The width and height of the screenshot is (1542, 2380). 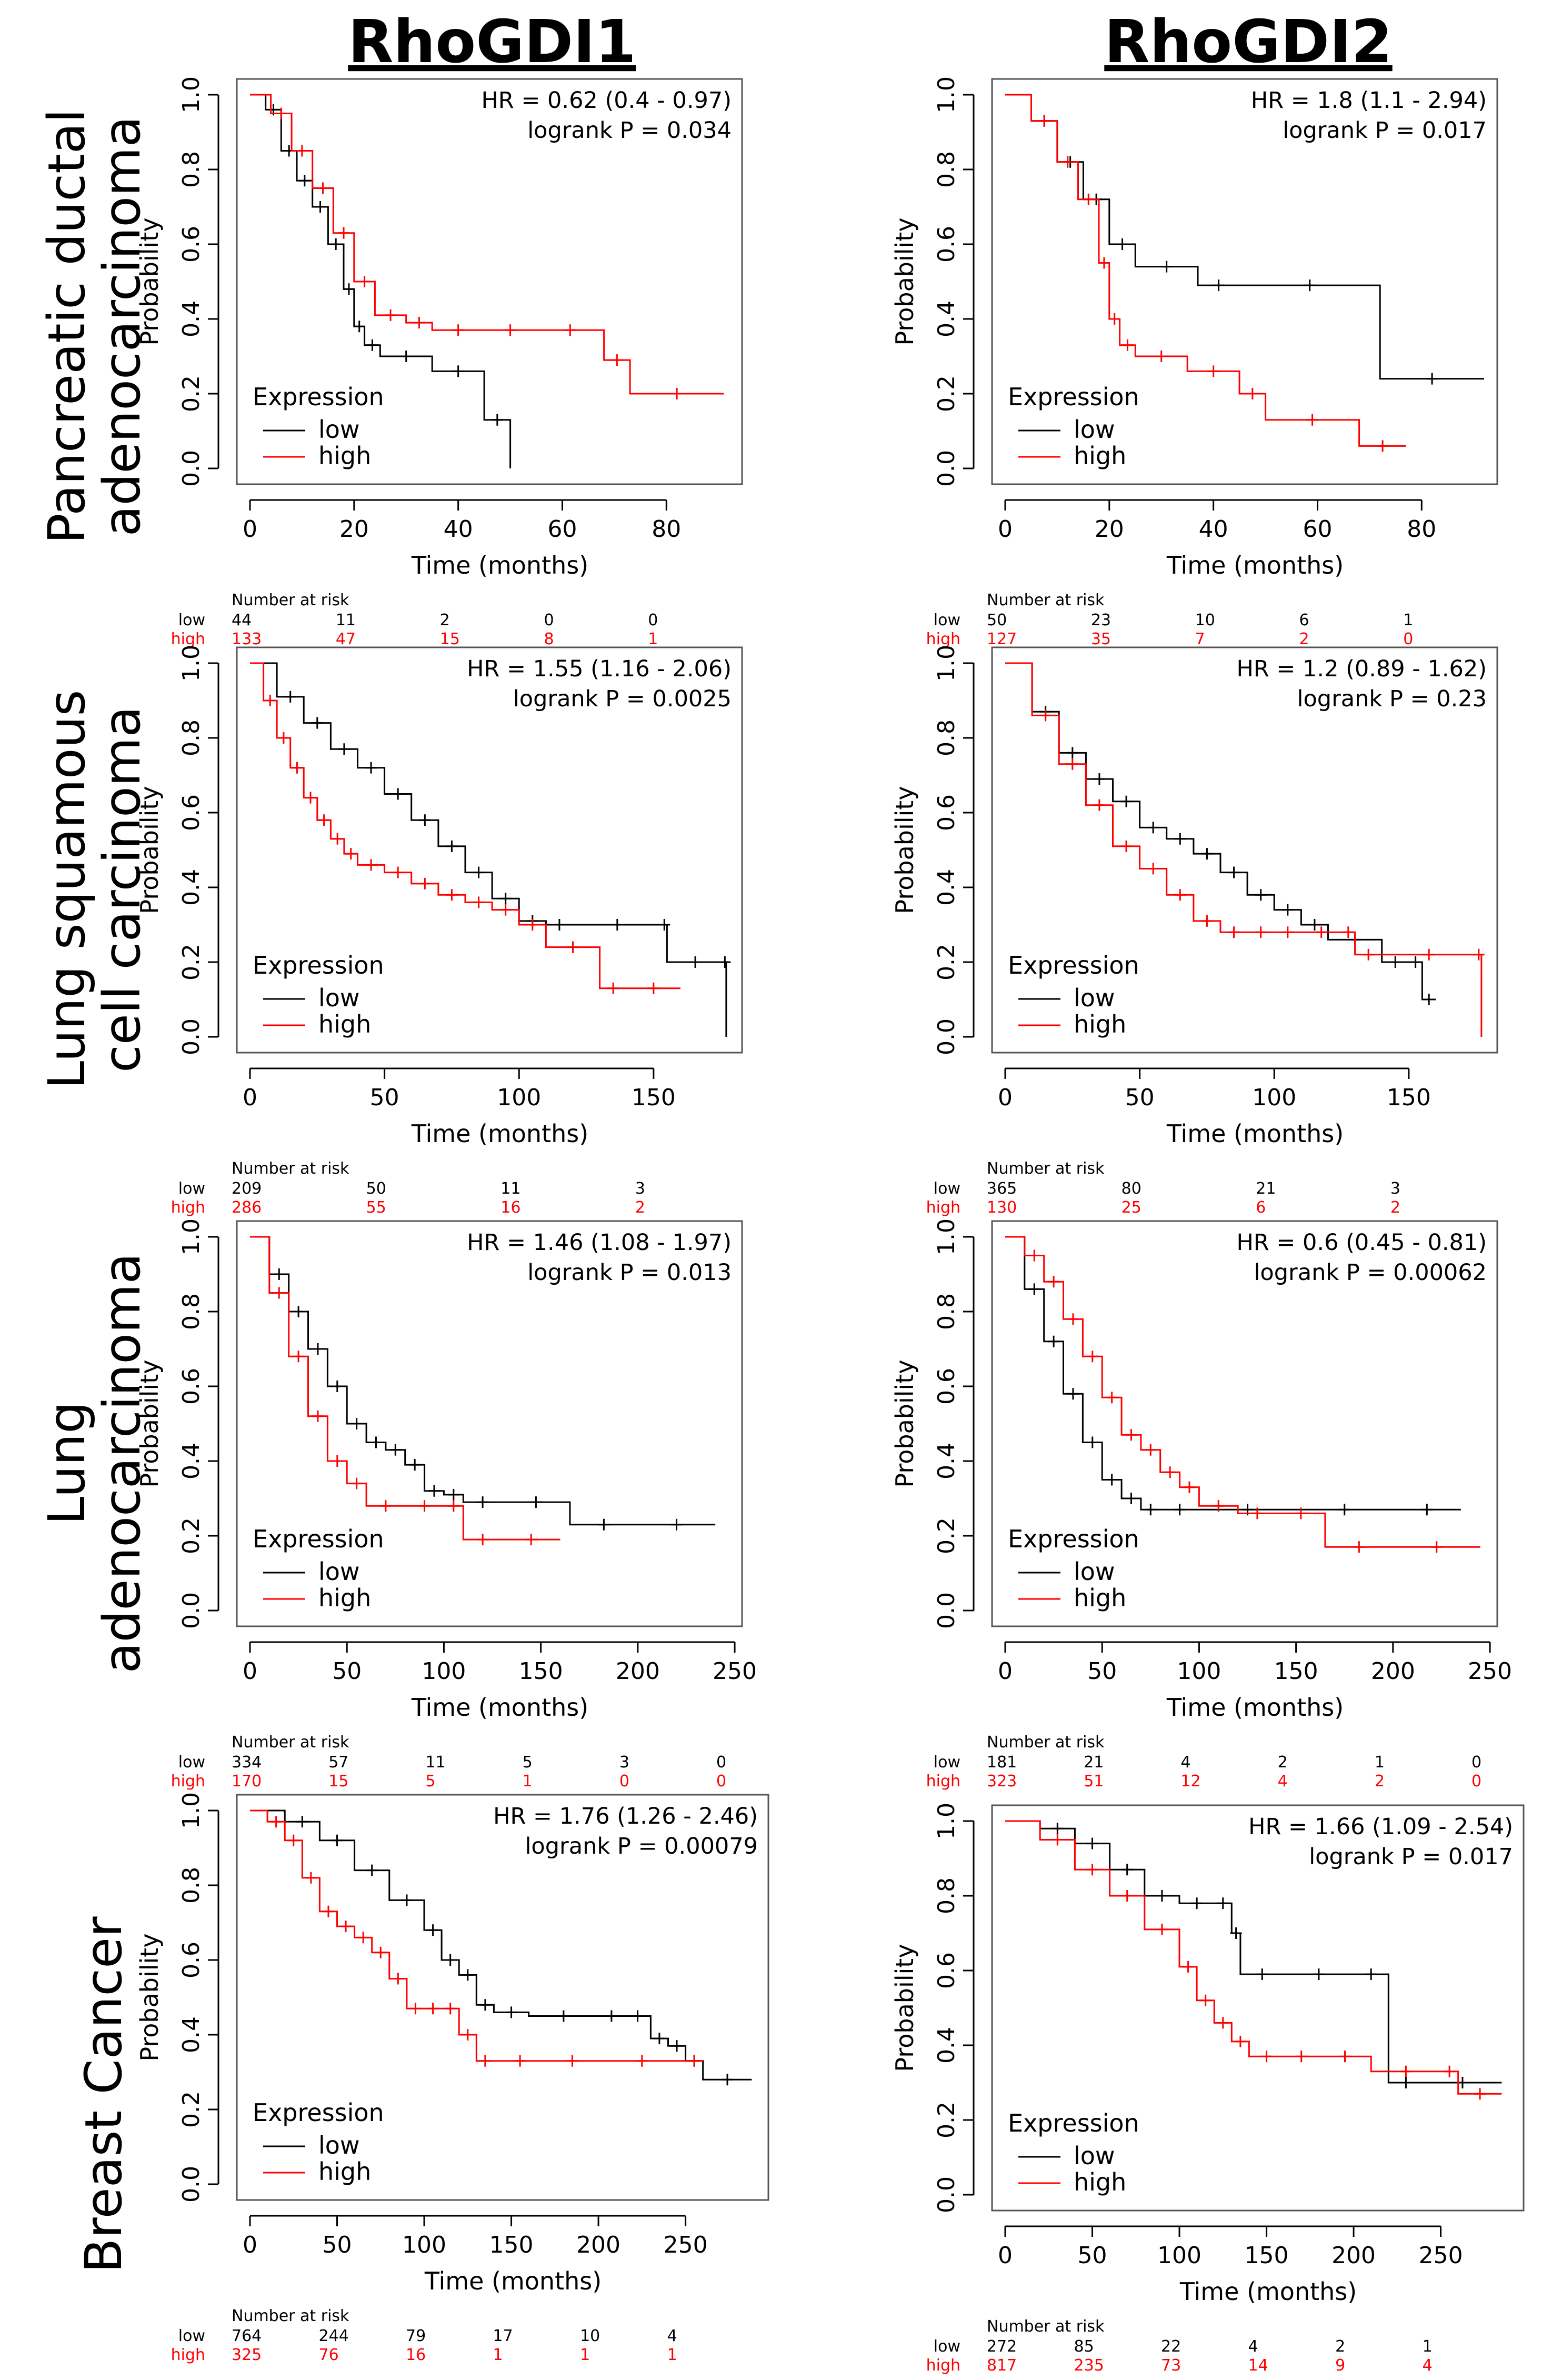 I want to click on x-tick-label: 80, so click(x=666, y=529).